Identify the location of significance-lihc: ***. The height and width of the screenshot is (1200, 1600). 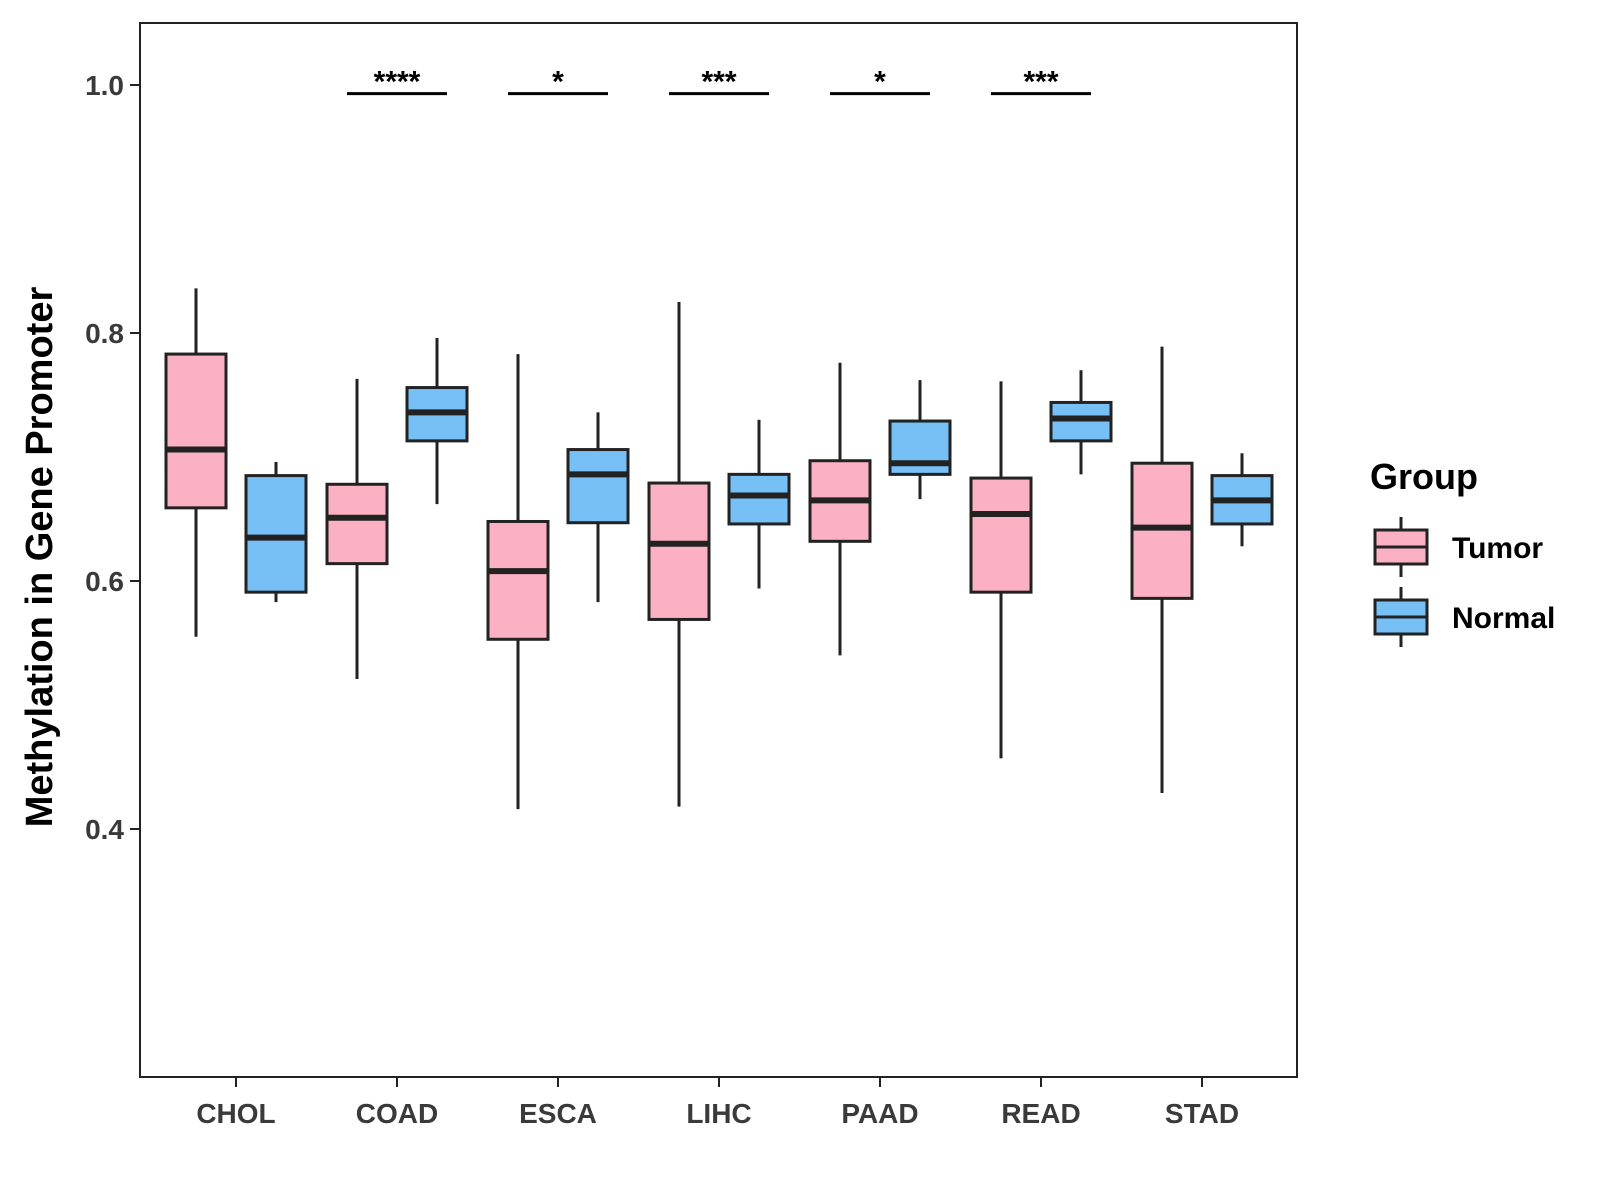
(719, 82).